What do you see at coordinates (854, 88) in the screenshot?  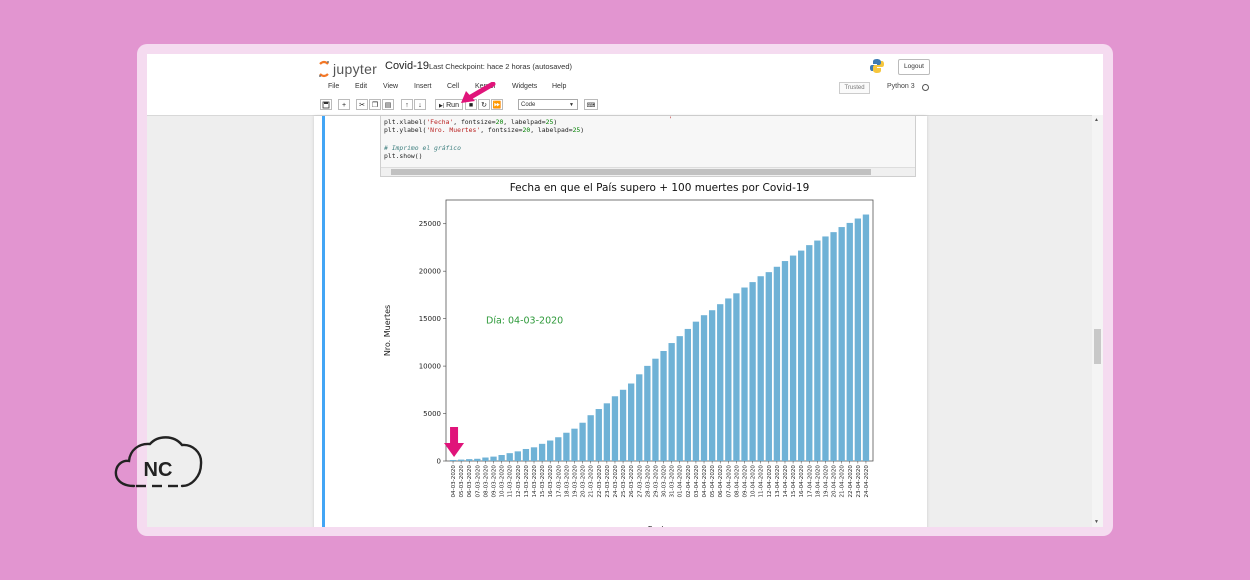 I see `trusted-indicator: Trusted` at bounding box center [854, 88].